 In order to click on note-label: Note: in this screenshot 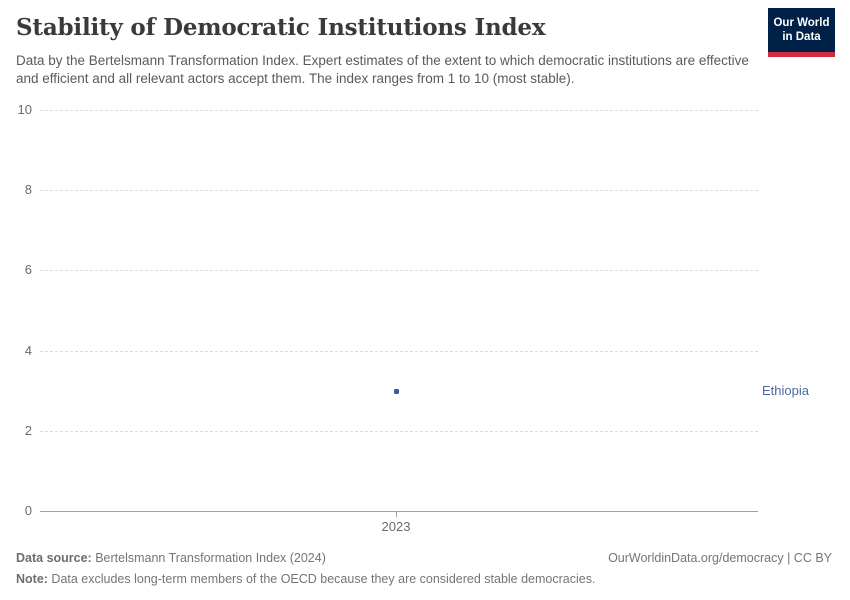, I will do `click(32, 578)`.